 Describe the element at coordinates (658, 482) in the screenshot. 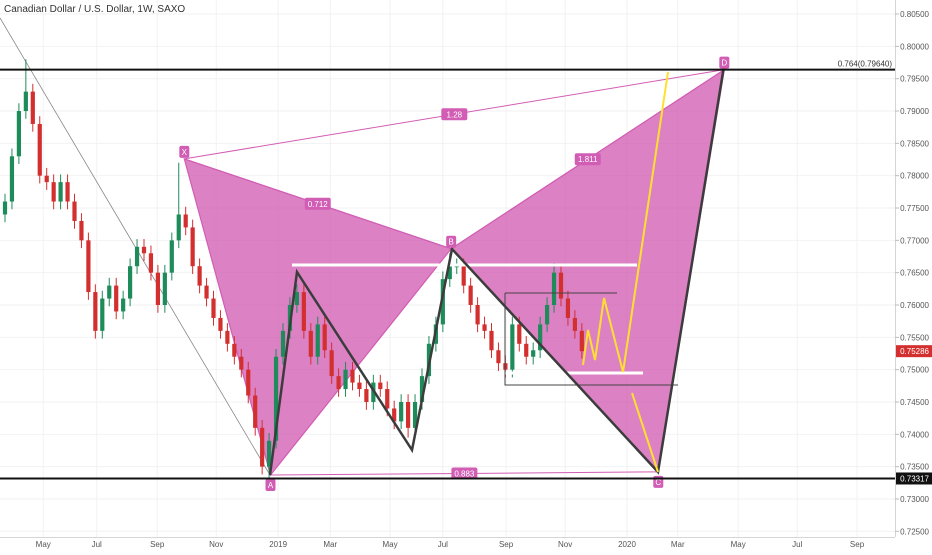

I see `point-label: C` at that location.